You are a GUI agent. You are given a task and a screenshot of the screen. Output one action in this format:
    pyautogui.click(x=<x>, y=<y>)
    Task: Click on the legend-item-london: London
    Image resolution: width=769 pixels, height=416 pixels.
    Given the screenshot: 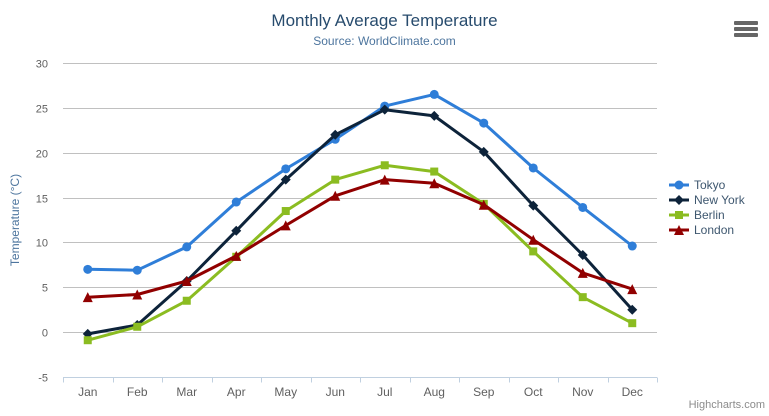 What is the action you would take?
    pyautogui.click(x=707, y=230)
    